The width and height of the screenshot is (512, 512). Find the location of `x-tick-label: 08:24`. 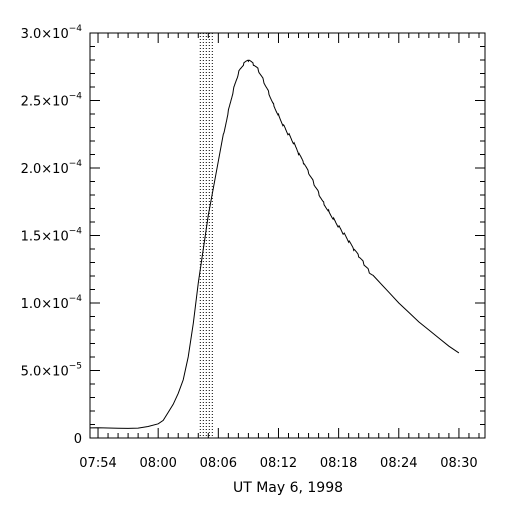

x-tick-label: 08:24 is located at coordinates (398, 463).